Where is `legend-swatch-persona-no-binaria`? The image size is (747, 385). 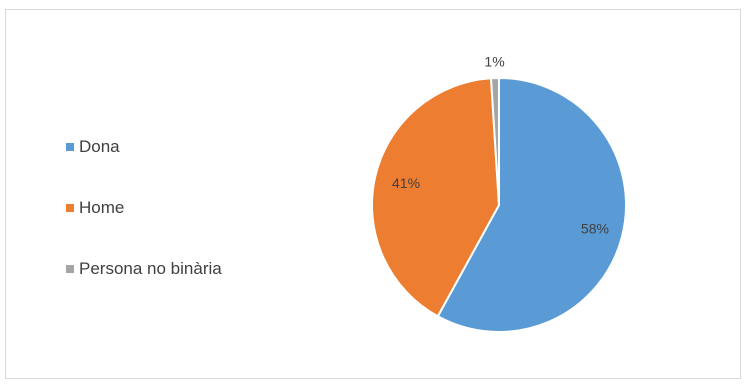
legend-swatch-persona-no-binaria is located at coordinates (70, 269).